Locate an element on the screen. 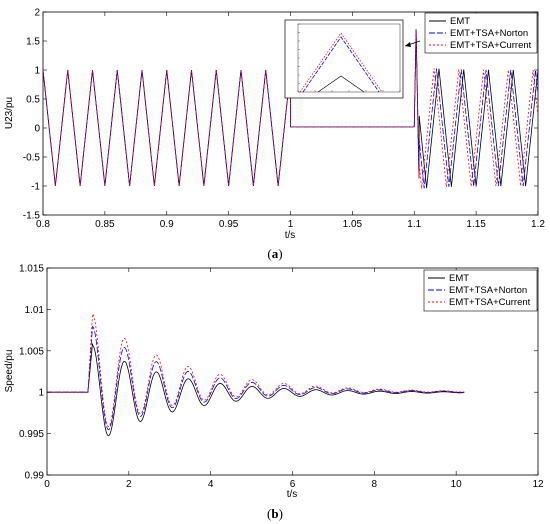 The image size is (550, 524). chart-b-xtick-label: 4 is located at coordinates (211, 484).